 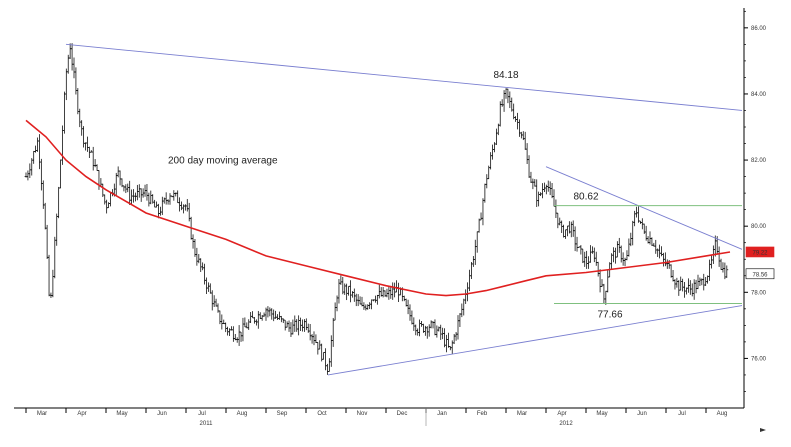 I want to click on year-label: 2012, so click(x=566, y=424).